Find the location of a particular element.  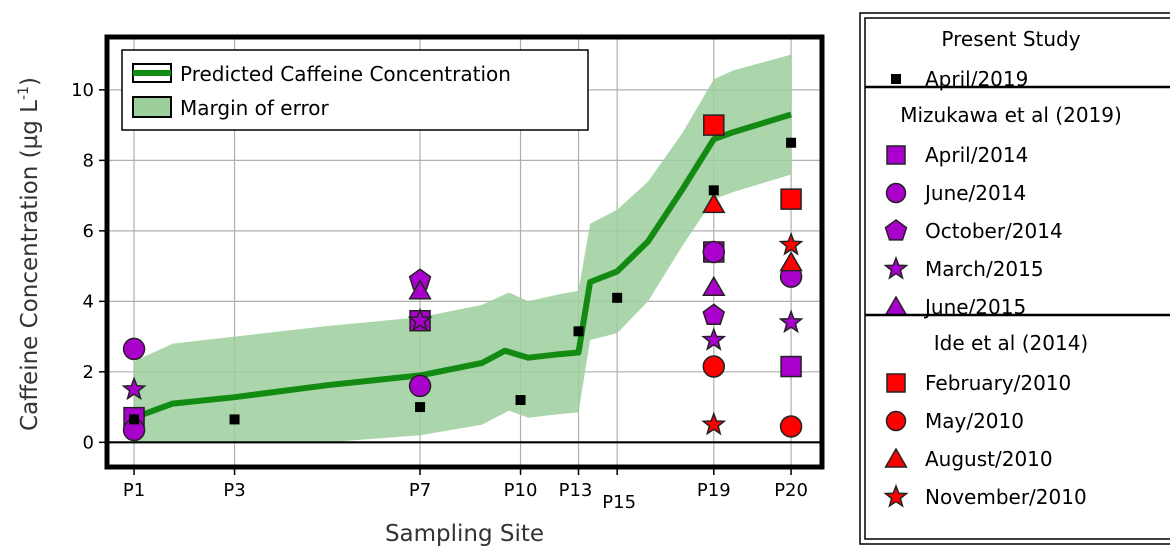

legend-group-title-1: Mizukawa et al (2019) is located at coordinates (1011, 115).